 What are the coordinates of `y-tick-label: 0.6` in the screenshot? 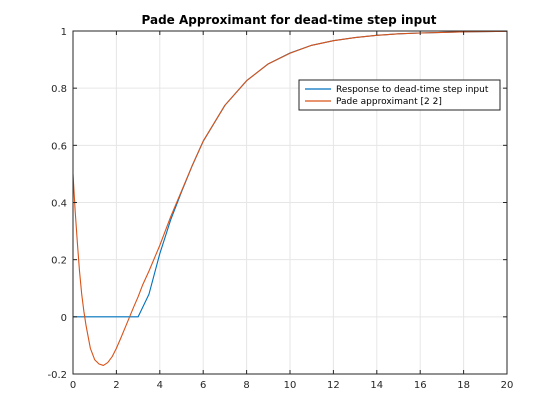 It's located at (59, 146).